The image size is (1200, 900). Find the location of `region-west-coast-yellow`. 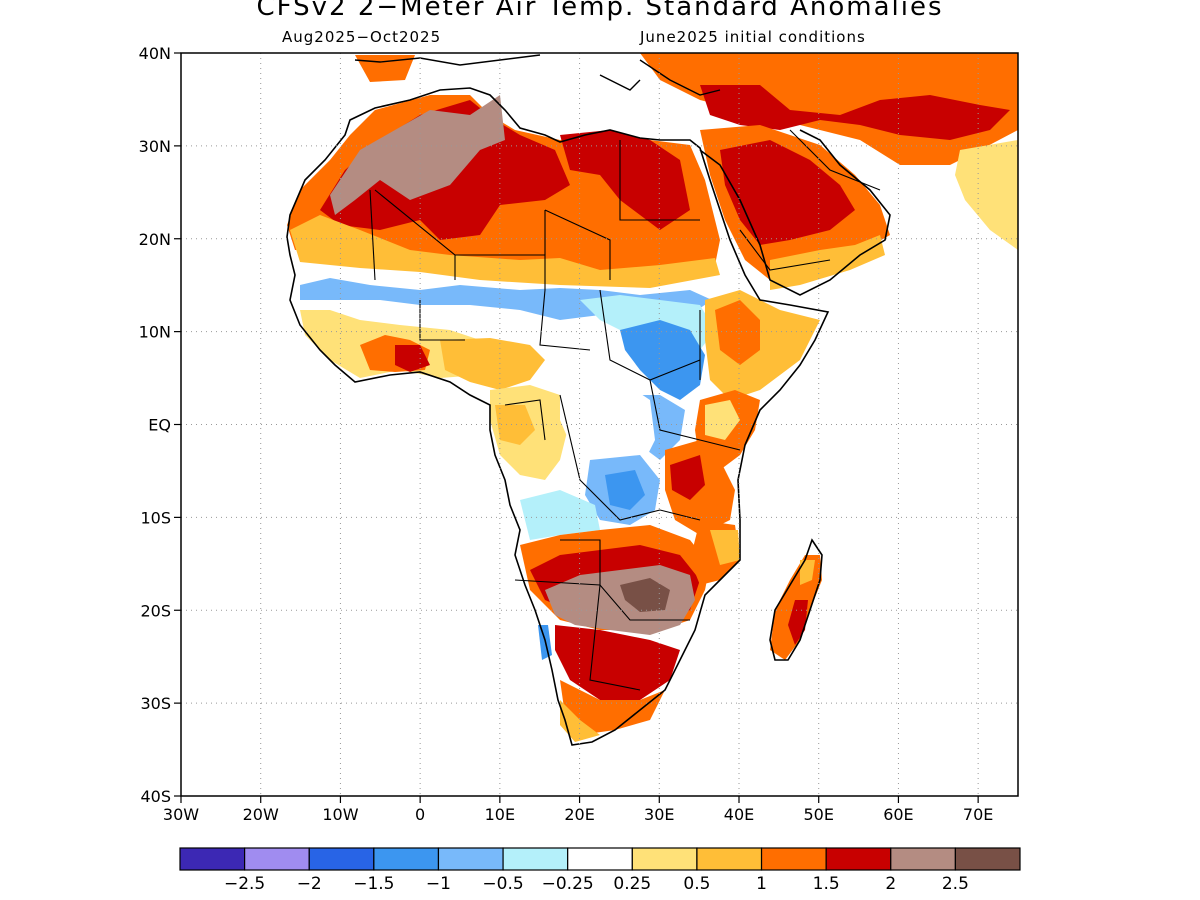

region-west-coast-yellow is located at coordinates (505, 251).